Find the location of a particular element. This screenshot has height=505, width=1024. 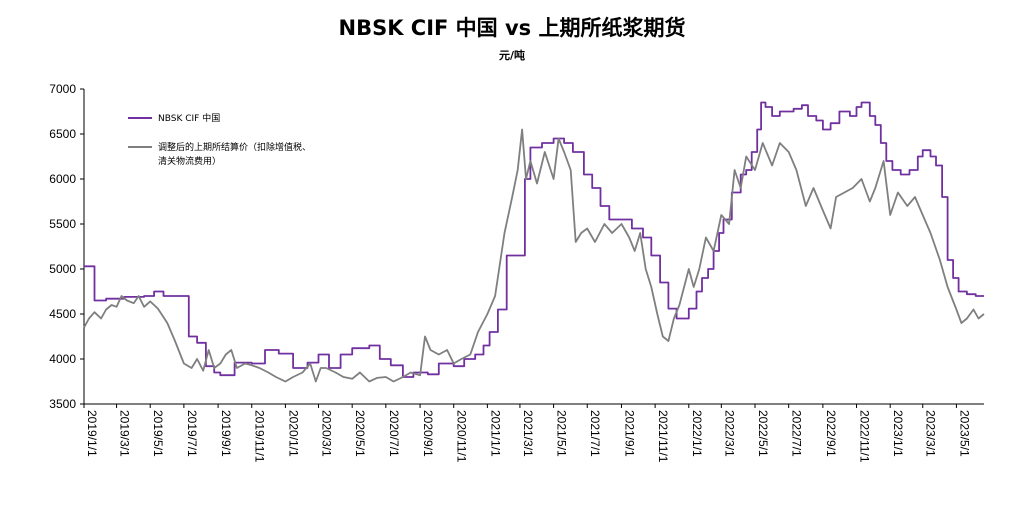

x-tick-label: 2019/7/1 is located at coordinates (192, 433).